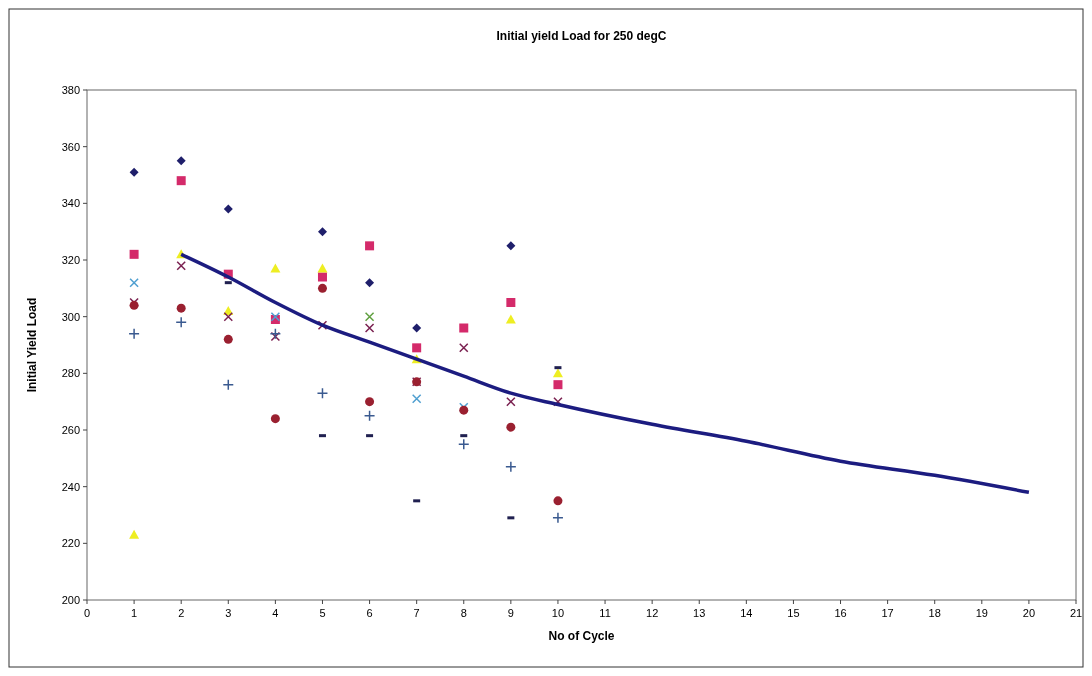 The width and height of the screenshot is (1092, 676). I want to click on y-tick-label: 340, so click(70, 203).